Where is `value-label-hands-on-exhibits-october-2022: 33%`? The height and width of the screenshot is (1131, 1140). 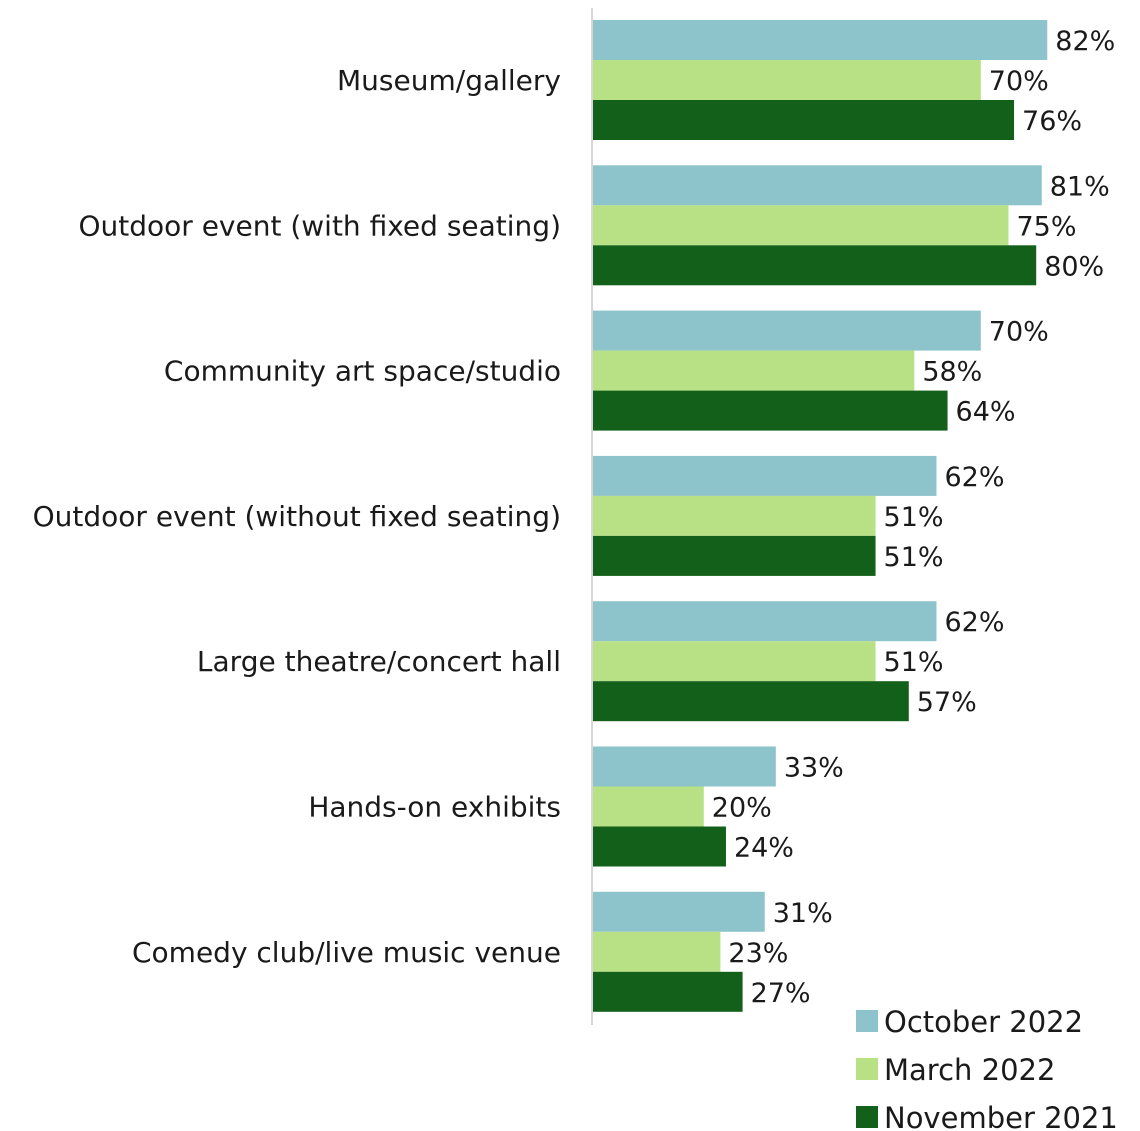 value-label-hands-on-exhibits-october-2022: 33% is located at coordinates (814, 768).